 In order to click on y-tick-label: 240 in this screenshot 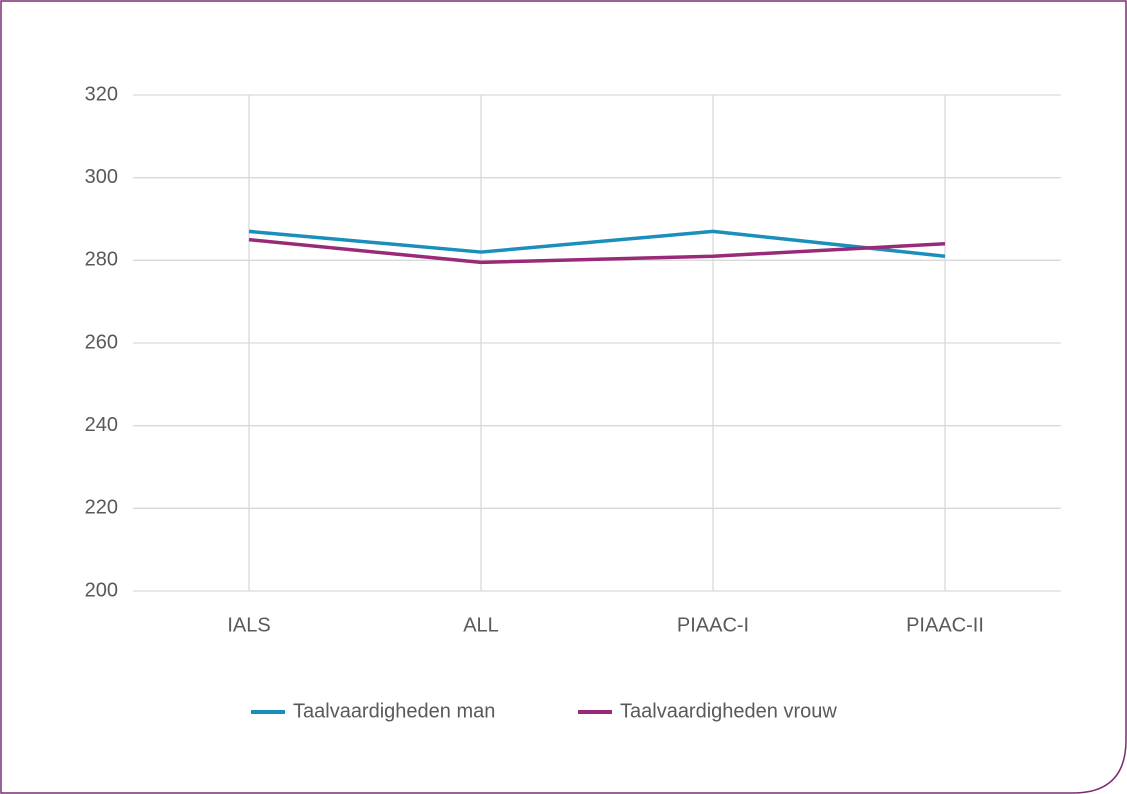, I will do `click(101, 425)`.